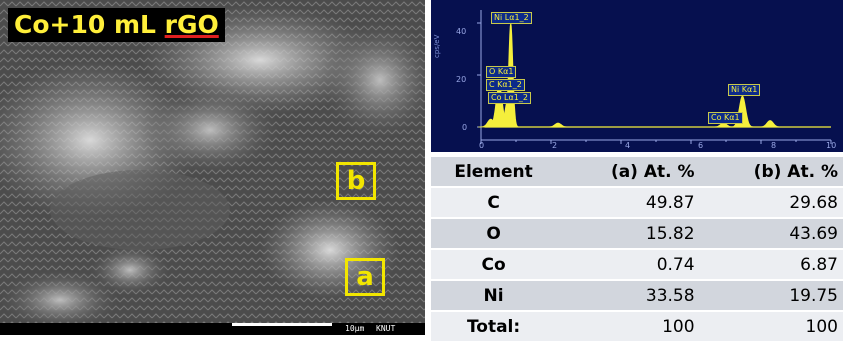 The height and width of the screenshot is (343, 843). What do you see at coordinates (628, 296) in the screenshot?
I see `cell-a: 33.58` at bounding box center [628, 296].